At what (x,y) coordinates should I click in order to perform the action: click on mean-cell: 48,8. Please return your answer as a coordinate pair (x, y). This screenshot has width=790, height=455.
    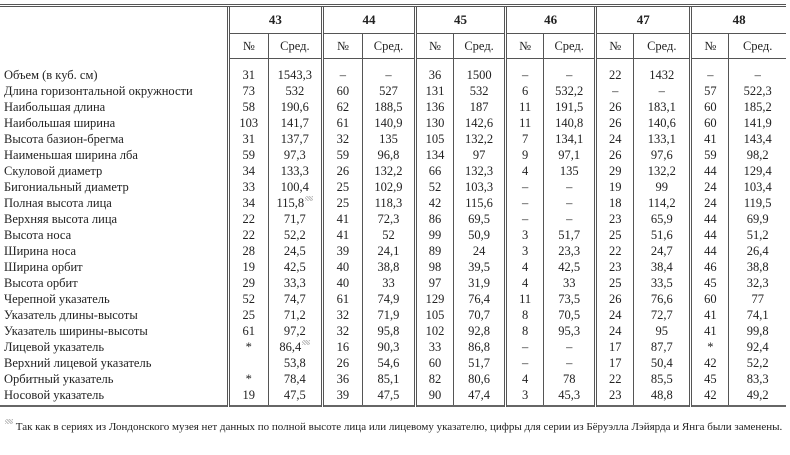
    Looking at the image, I should click on (662, 397).